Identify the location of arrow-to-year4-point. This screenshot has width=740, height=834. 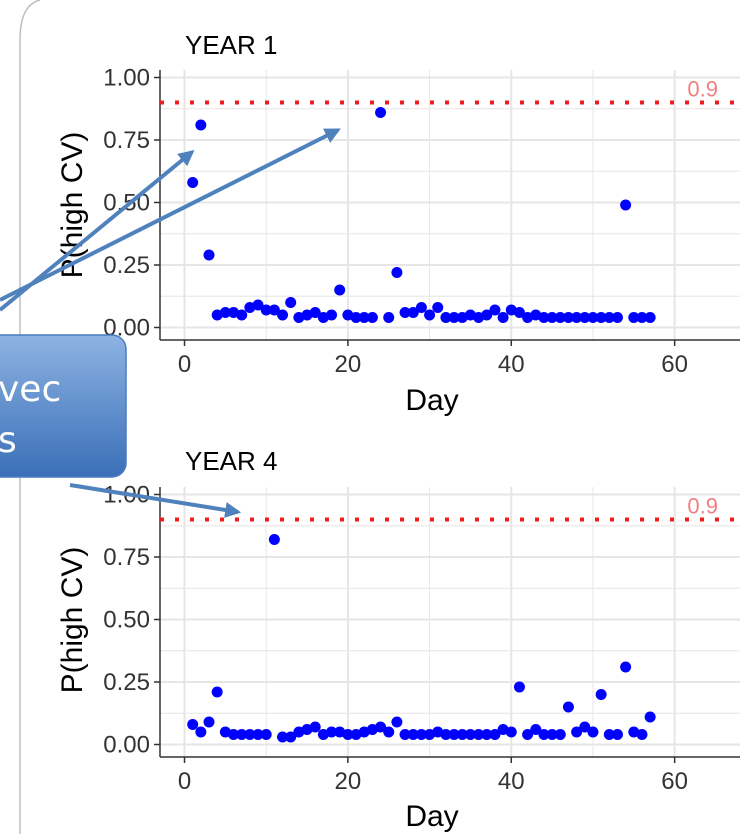
(155, 500).